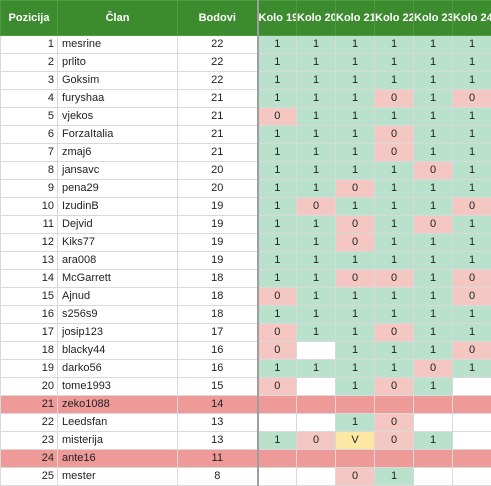 The height and width of the screenshot is (486, 491). What do you see at coordinates (118, 63) in the screenshot?
I see `row-member-name: prlito` at bounding box center [118, 63].